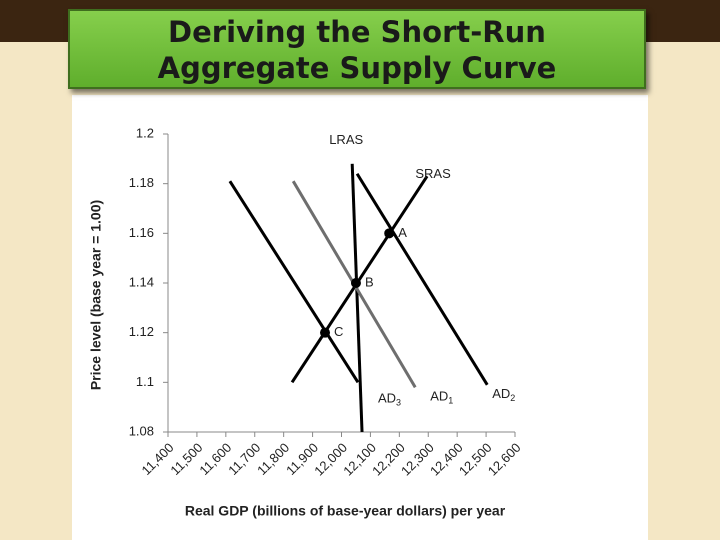  What do you see at coordinates (273, 459) in the screenshot?
I see `x-tick-label: 11,800` at bounding box center [273, 459].